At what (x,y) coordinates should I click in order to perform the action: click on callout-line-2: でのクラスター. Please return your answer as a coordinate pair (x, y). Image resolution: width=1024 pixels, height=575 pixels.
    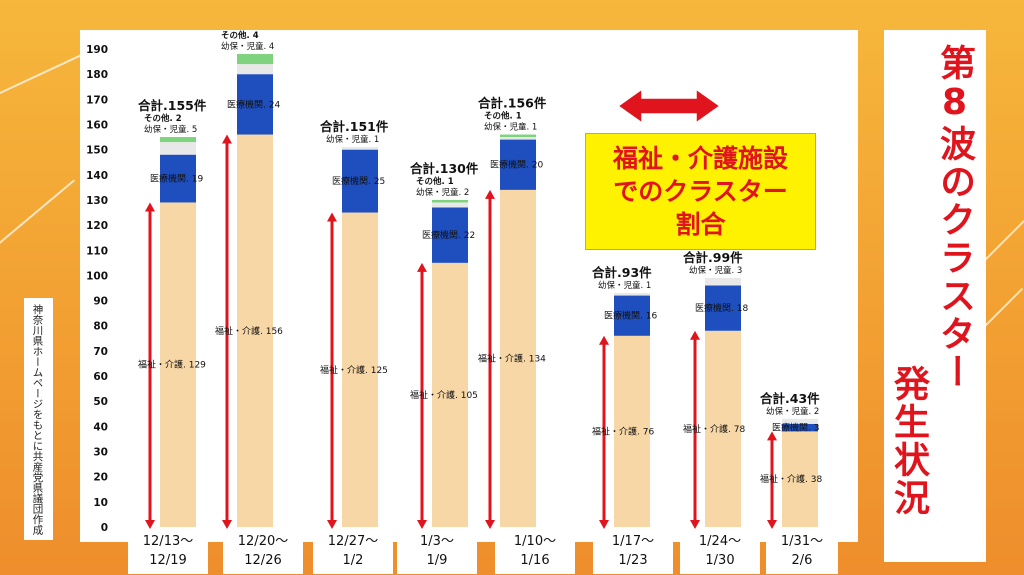
    Looking at the image, I should click on (700, 191).